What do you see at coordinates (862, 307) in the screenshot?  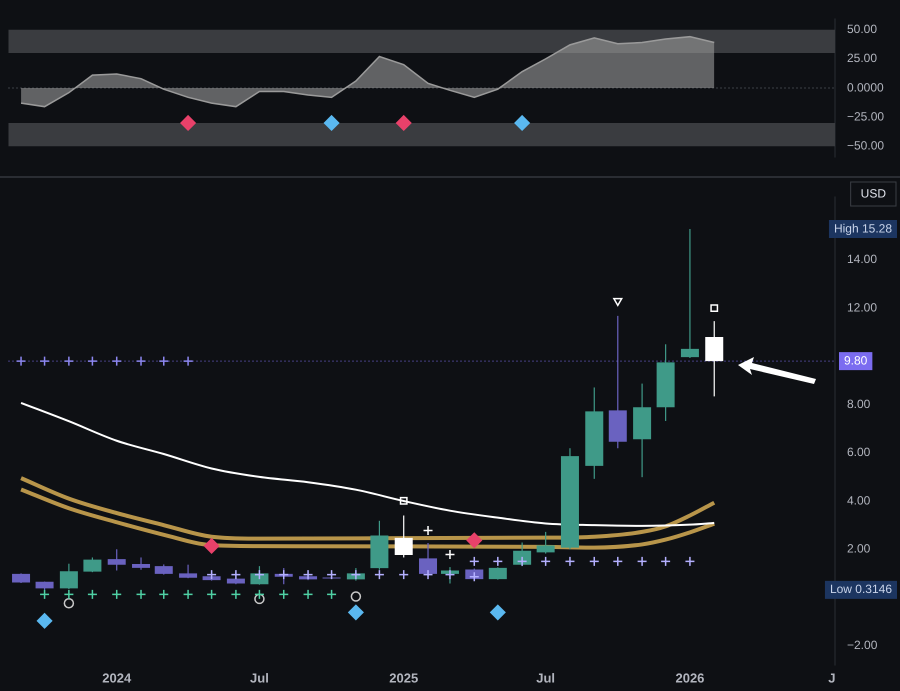 I see `y-tick-label: 12.00` at bounding box center [862, 307].